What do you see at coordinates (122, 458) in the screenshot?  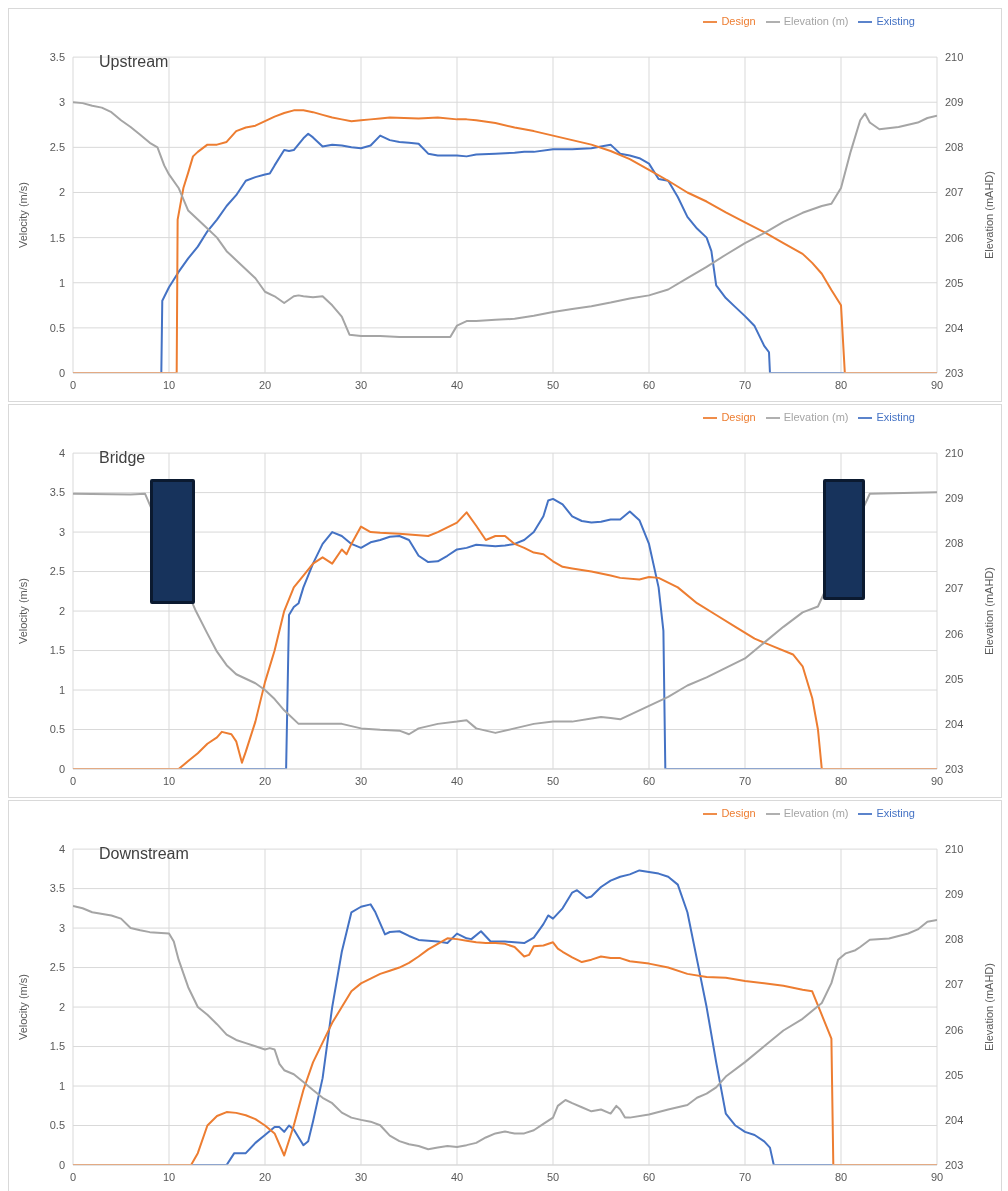 I see `chart-title: Bridge` at bounding box center [122, 458].